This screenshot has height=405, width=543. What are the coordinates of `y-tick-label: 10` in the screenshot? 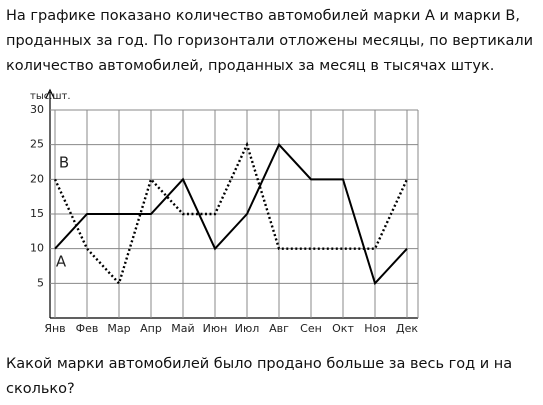 It's located at (37, 248).